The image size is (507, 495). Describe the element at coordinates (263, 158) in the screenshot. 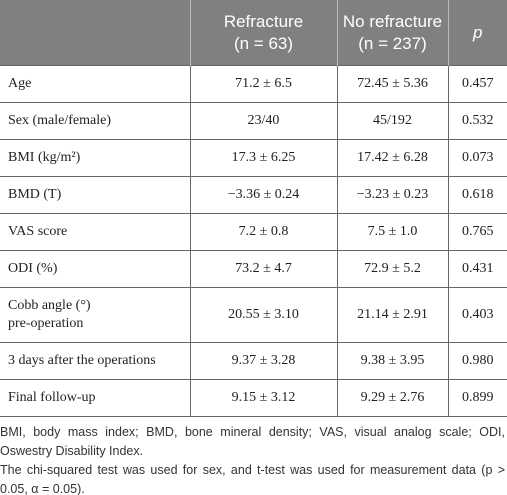

I see `cell: 17.3 ± 6.25` at that location.